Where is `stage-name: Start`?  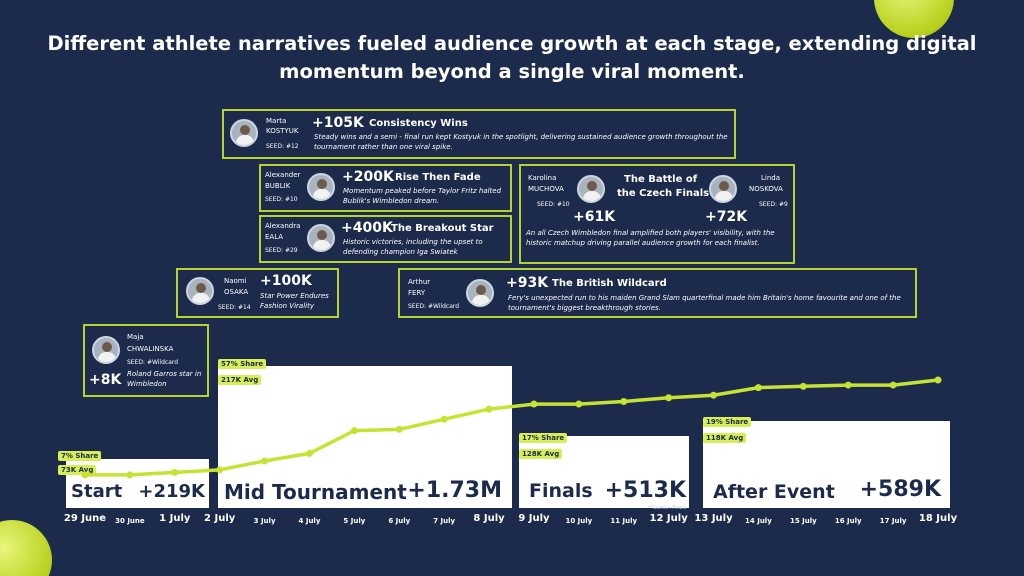 stage-name: Start is located at coordinates (97, 491).